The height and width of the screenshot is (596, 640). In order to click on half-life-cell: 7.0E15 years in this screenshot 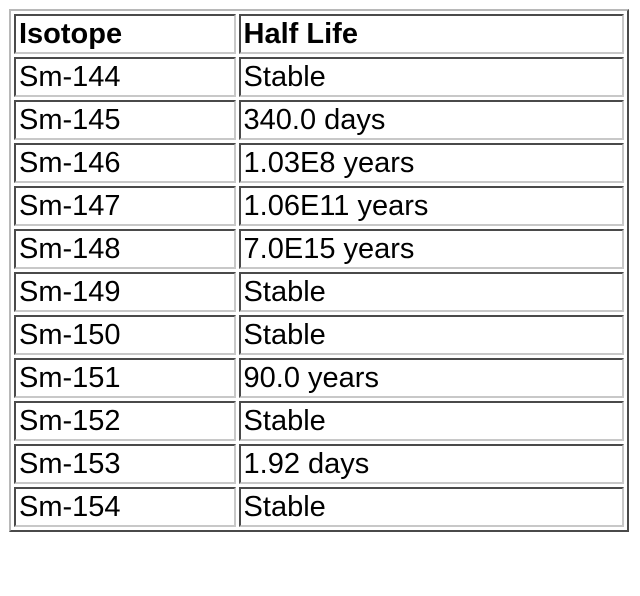, I will do `click(431, 249)`.